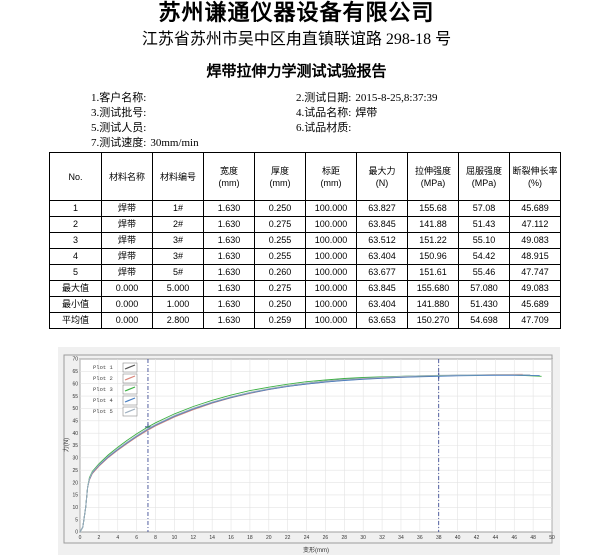 The image size is (593, 560). I want to click on table-cell: 63.512, so click(382, 240).